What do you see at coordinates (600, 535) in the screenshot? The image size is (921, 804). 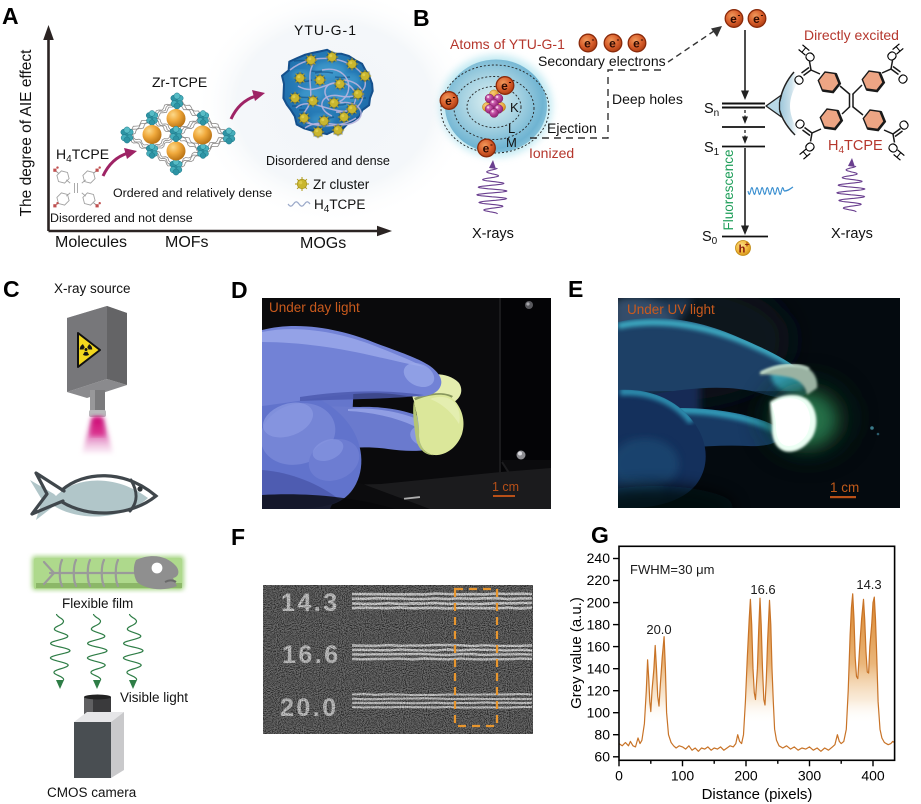 I see `svg-text: G` at bounding box center [600, 535].